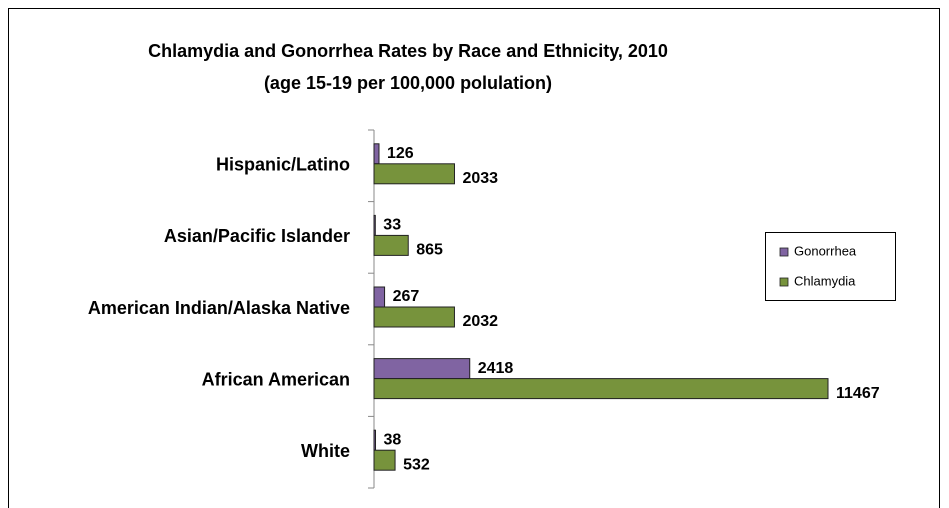 This screenshot has width=949, height=508. Describe the element at coordinates (858, 393) in the screenshot. I see `data-label: 11467` at that location.